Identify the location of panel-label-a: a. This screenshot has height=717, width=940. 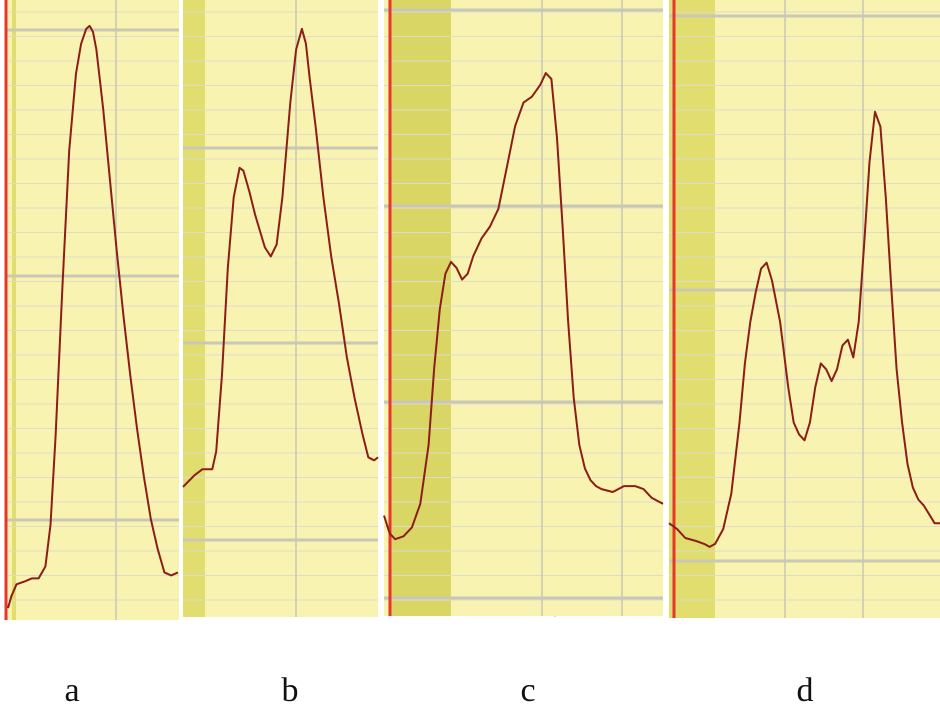
(72, 690).